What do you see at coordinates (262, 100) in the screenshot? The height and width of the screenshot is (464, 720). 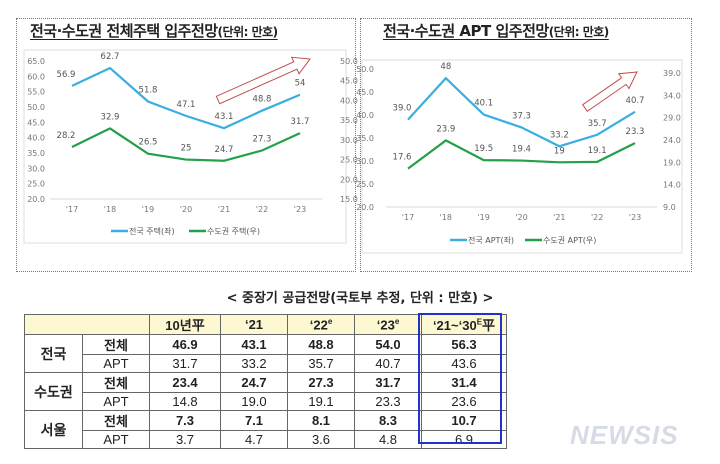 I see `data-label: 48.8` at bounding box center [262, 100].